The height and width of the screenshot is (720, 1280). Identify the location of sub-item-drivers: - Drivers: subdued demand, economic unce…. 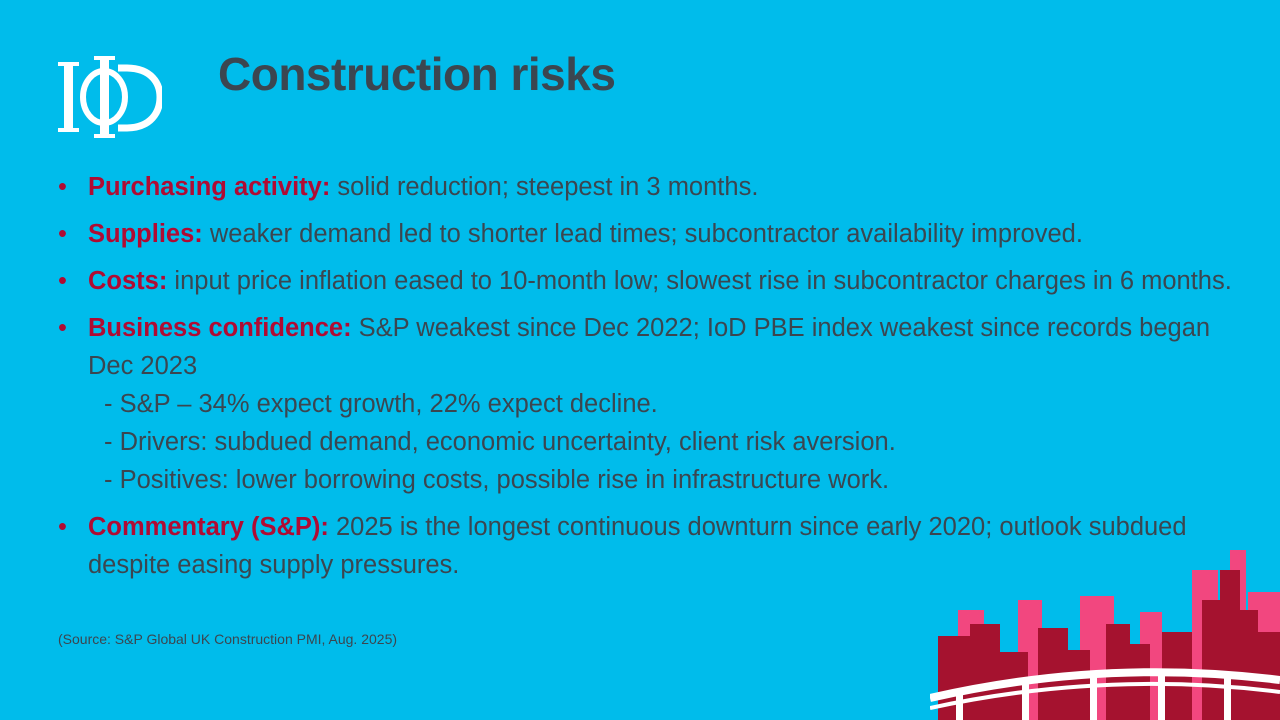
(500, 442).